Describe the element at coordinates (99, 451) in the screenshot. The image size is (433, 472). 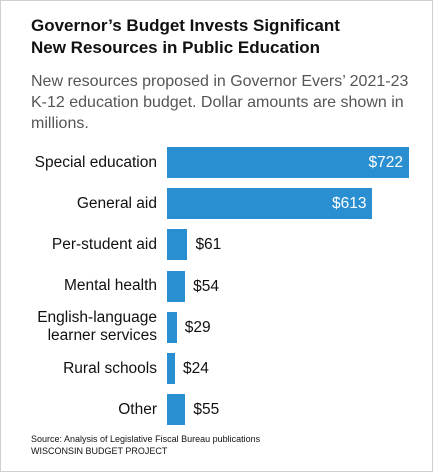
I see `credit: WISCONSIN BUDGET PROJECT` at that location.